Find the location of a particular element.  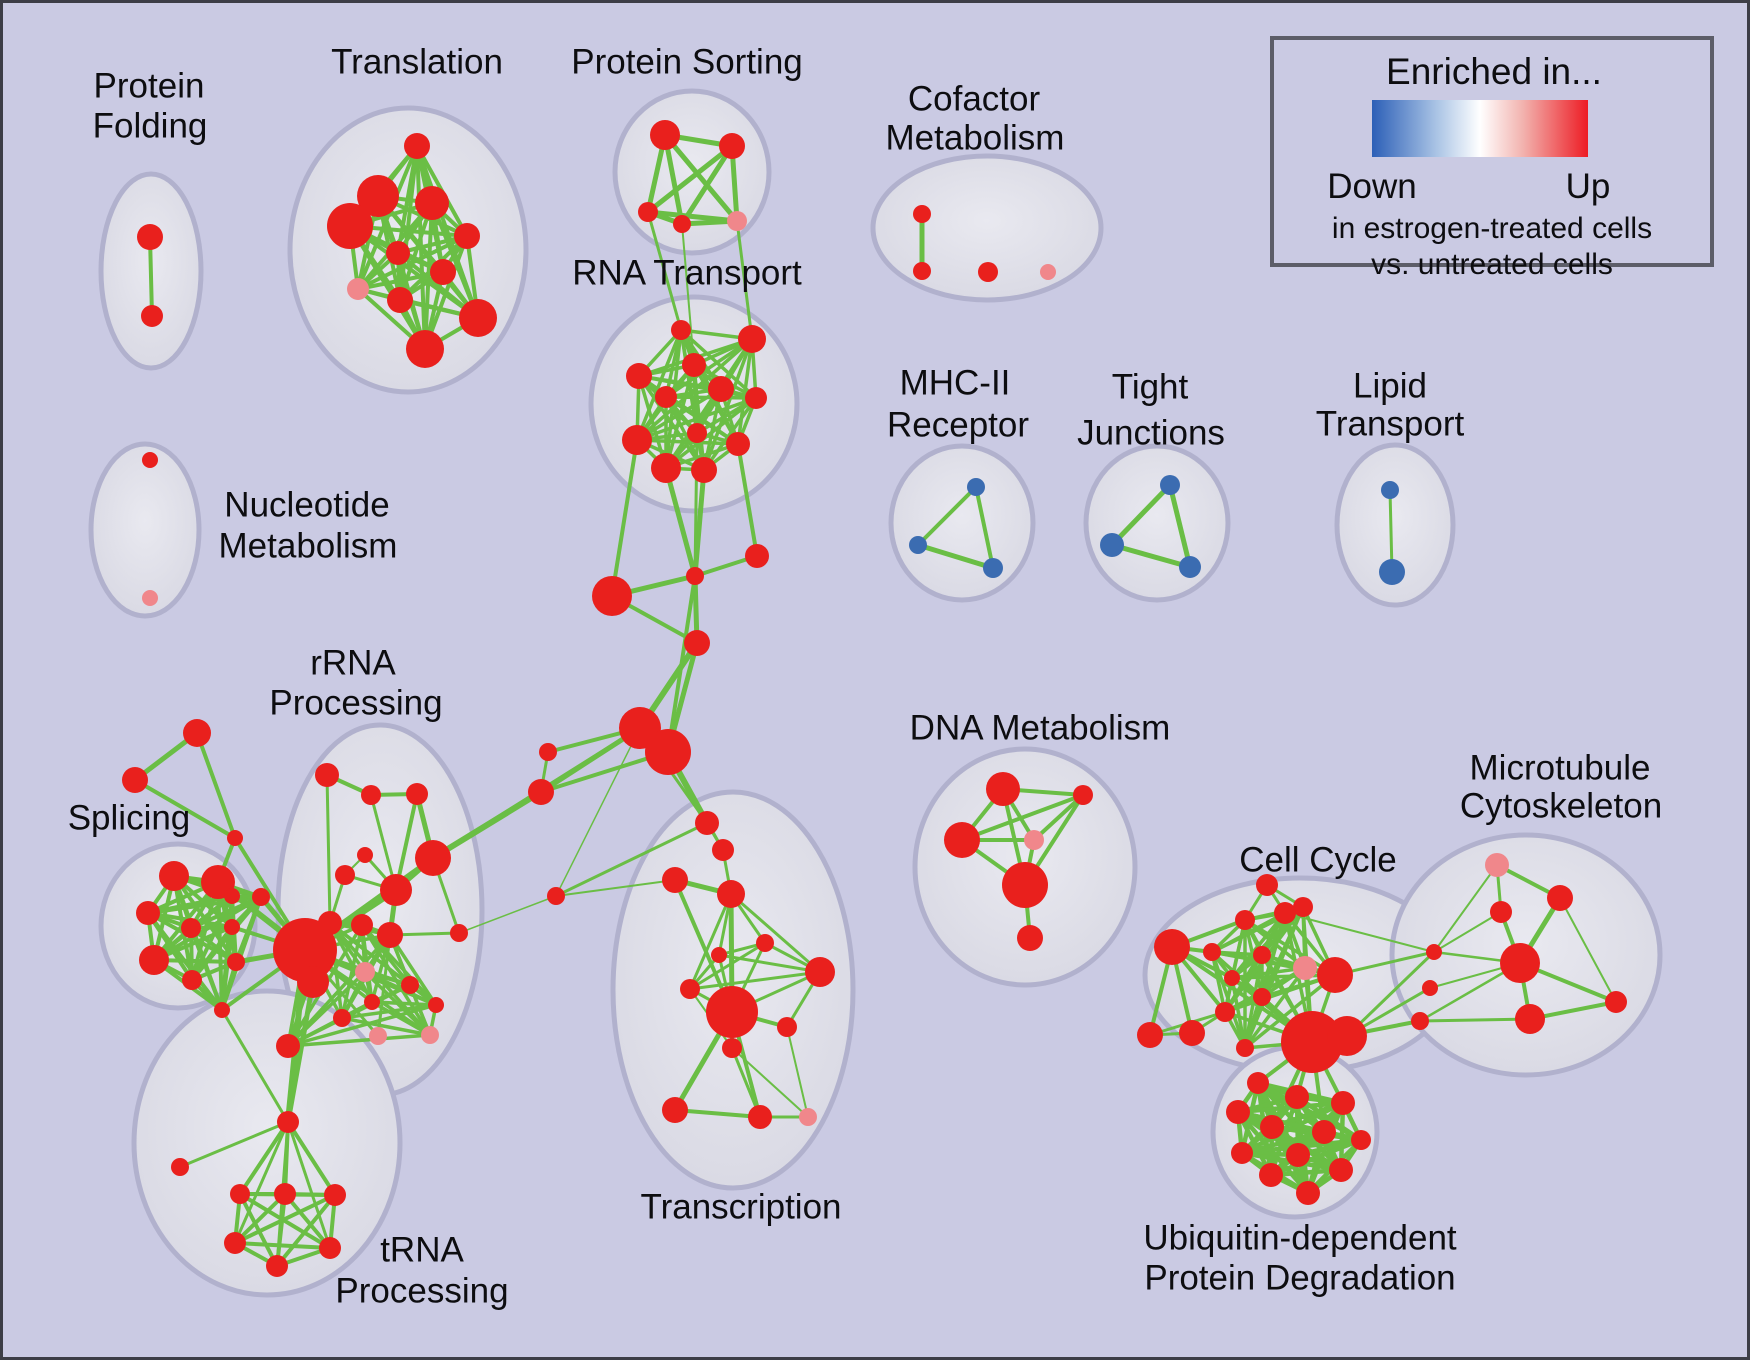

node-R17 is located at coordinates (288, 1046).